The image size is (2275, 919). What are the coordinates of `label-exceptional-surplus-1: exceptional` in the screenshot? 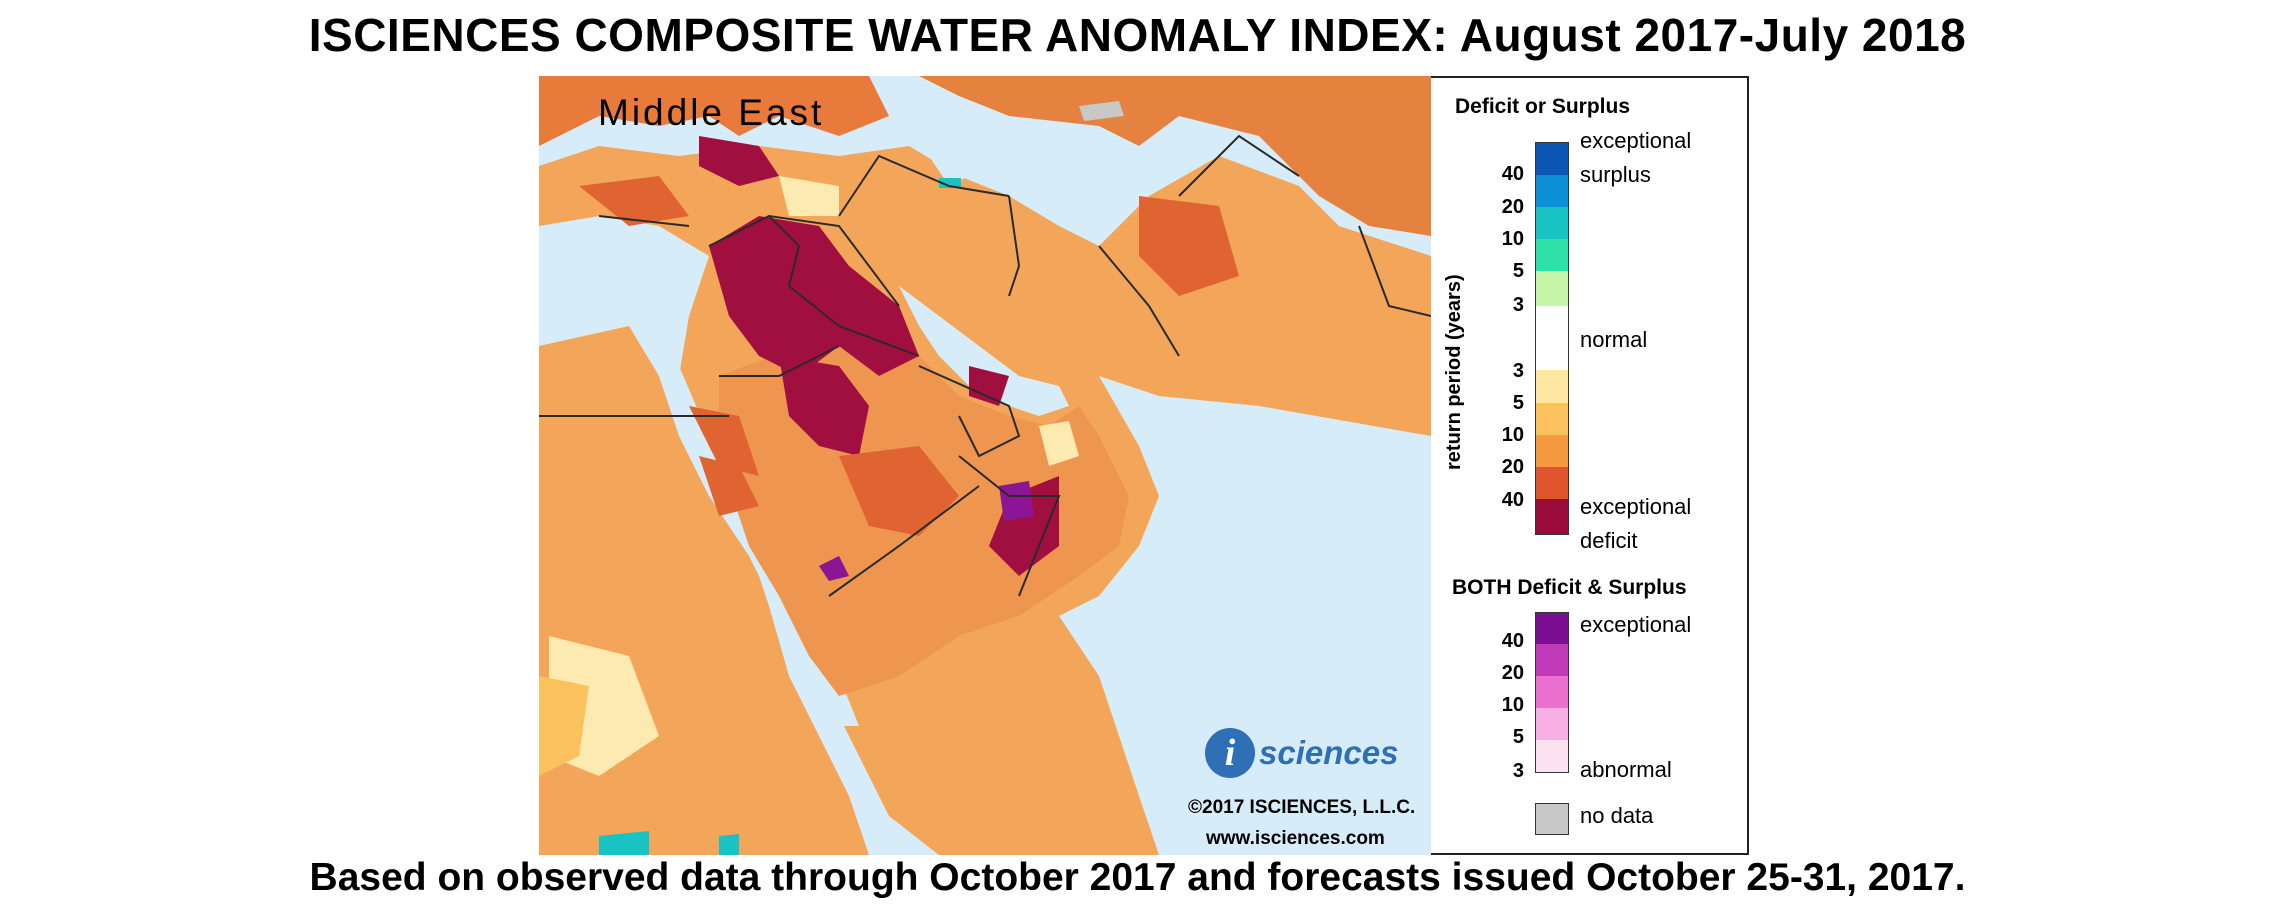 It's located at (1636, 140).